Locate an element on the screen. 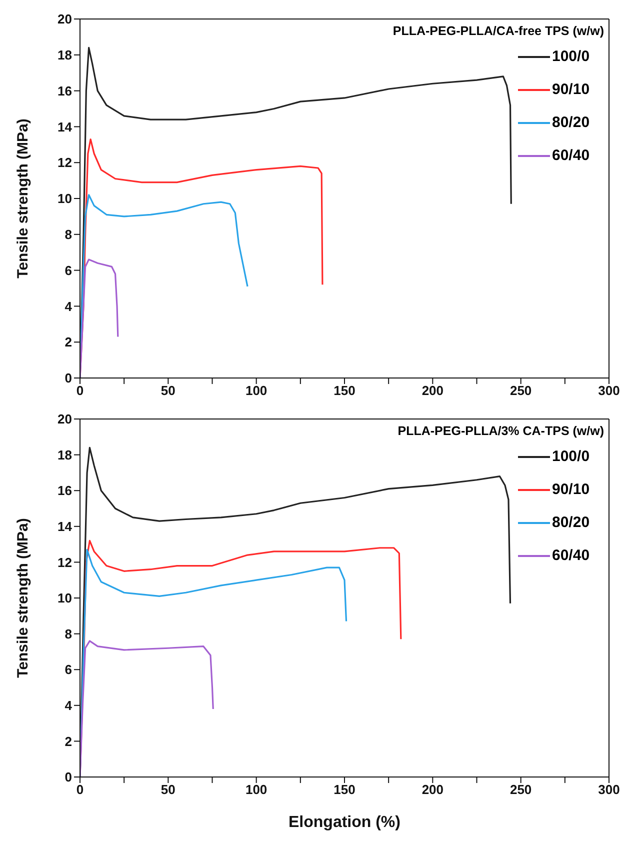 This screenshot has height=843, width=632. x-axis-title: Elongation (%) is located at coordinates (344, 822).